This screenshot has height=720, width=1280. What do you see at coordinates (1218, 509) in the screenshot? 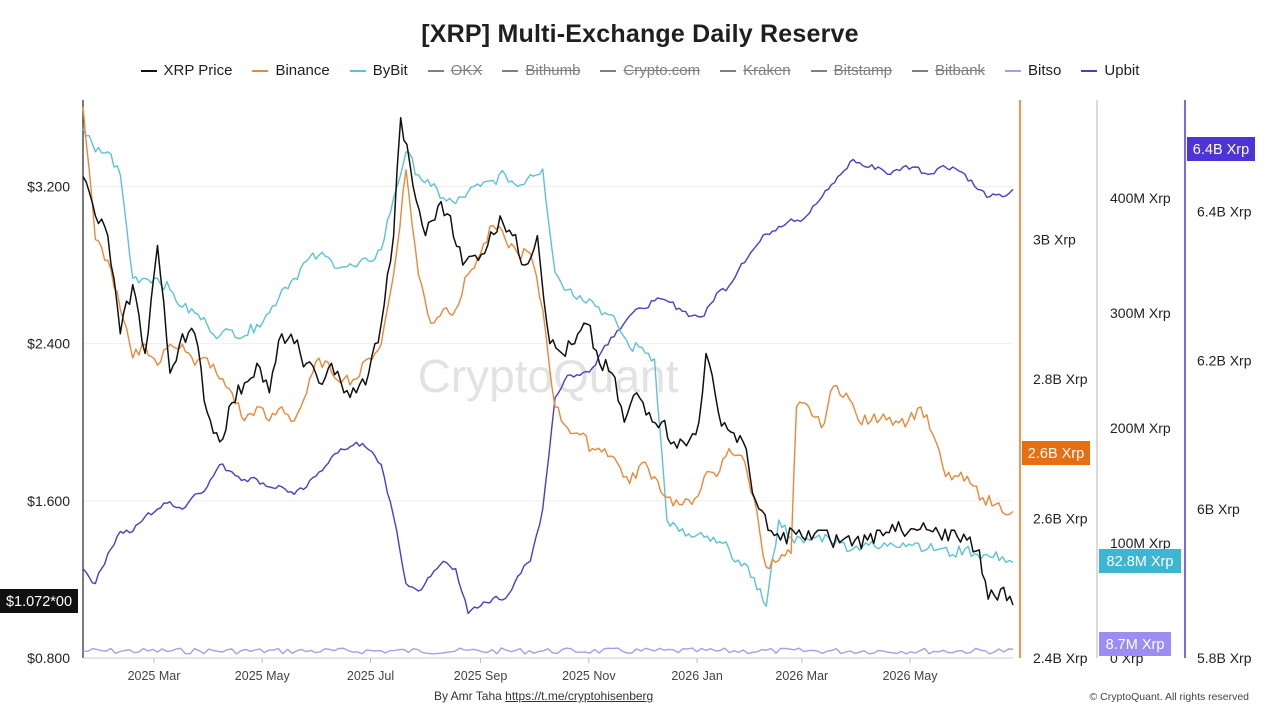
I see `upbit-tick-label: 6B Xrp` at bounding box center [1218, 509].